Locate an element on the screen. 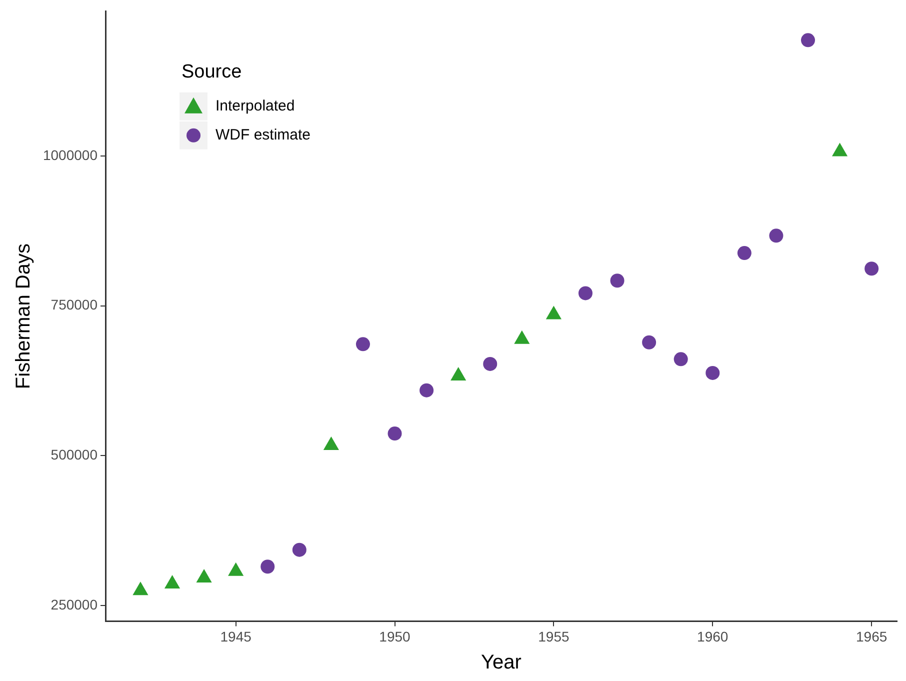 Image resolution: width=906 pixels, height=681 pixels. x-tick-label: 1945 is located at coordinates (236, 636).